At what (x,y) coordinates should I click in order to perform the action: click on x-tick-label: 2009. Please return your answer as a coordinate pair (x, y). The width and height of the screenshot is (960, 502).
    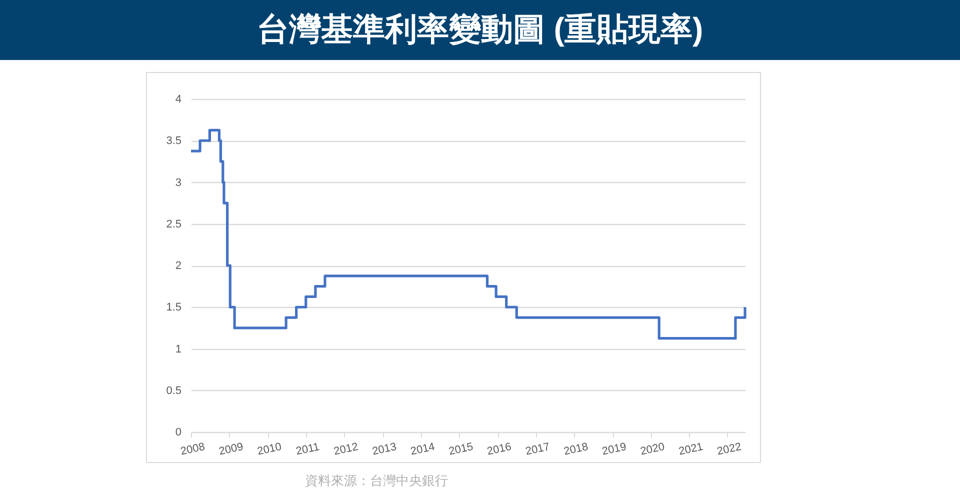
    Looking at the image, I should click on (231, 449).